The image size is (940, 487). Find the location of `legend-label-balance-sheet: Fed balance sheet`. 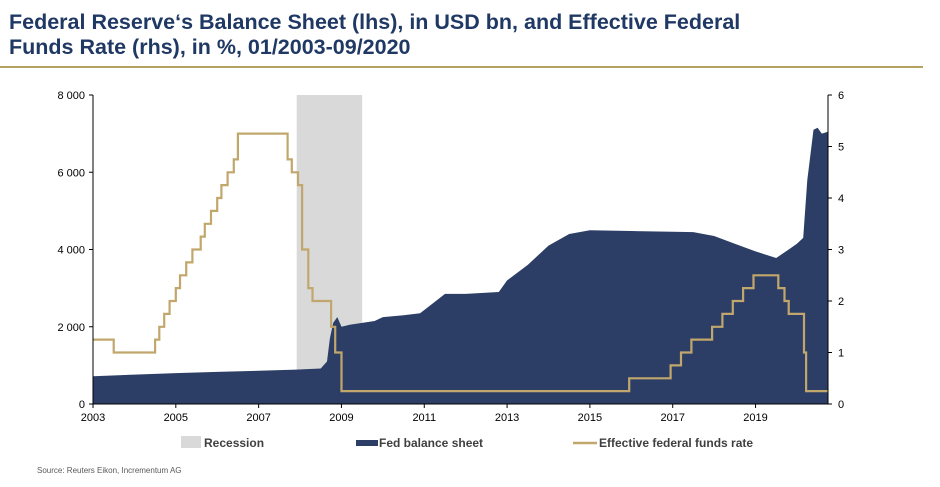

legend-label-balance-sheet: Fed balance sheet is located at coordinates (431, 443).